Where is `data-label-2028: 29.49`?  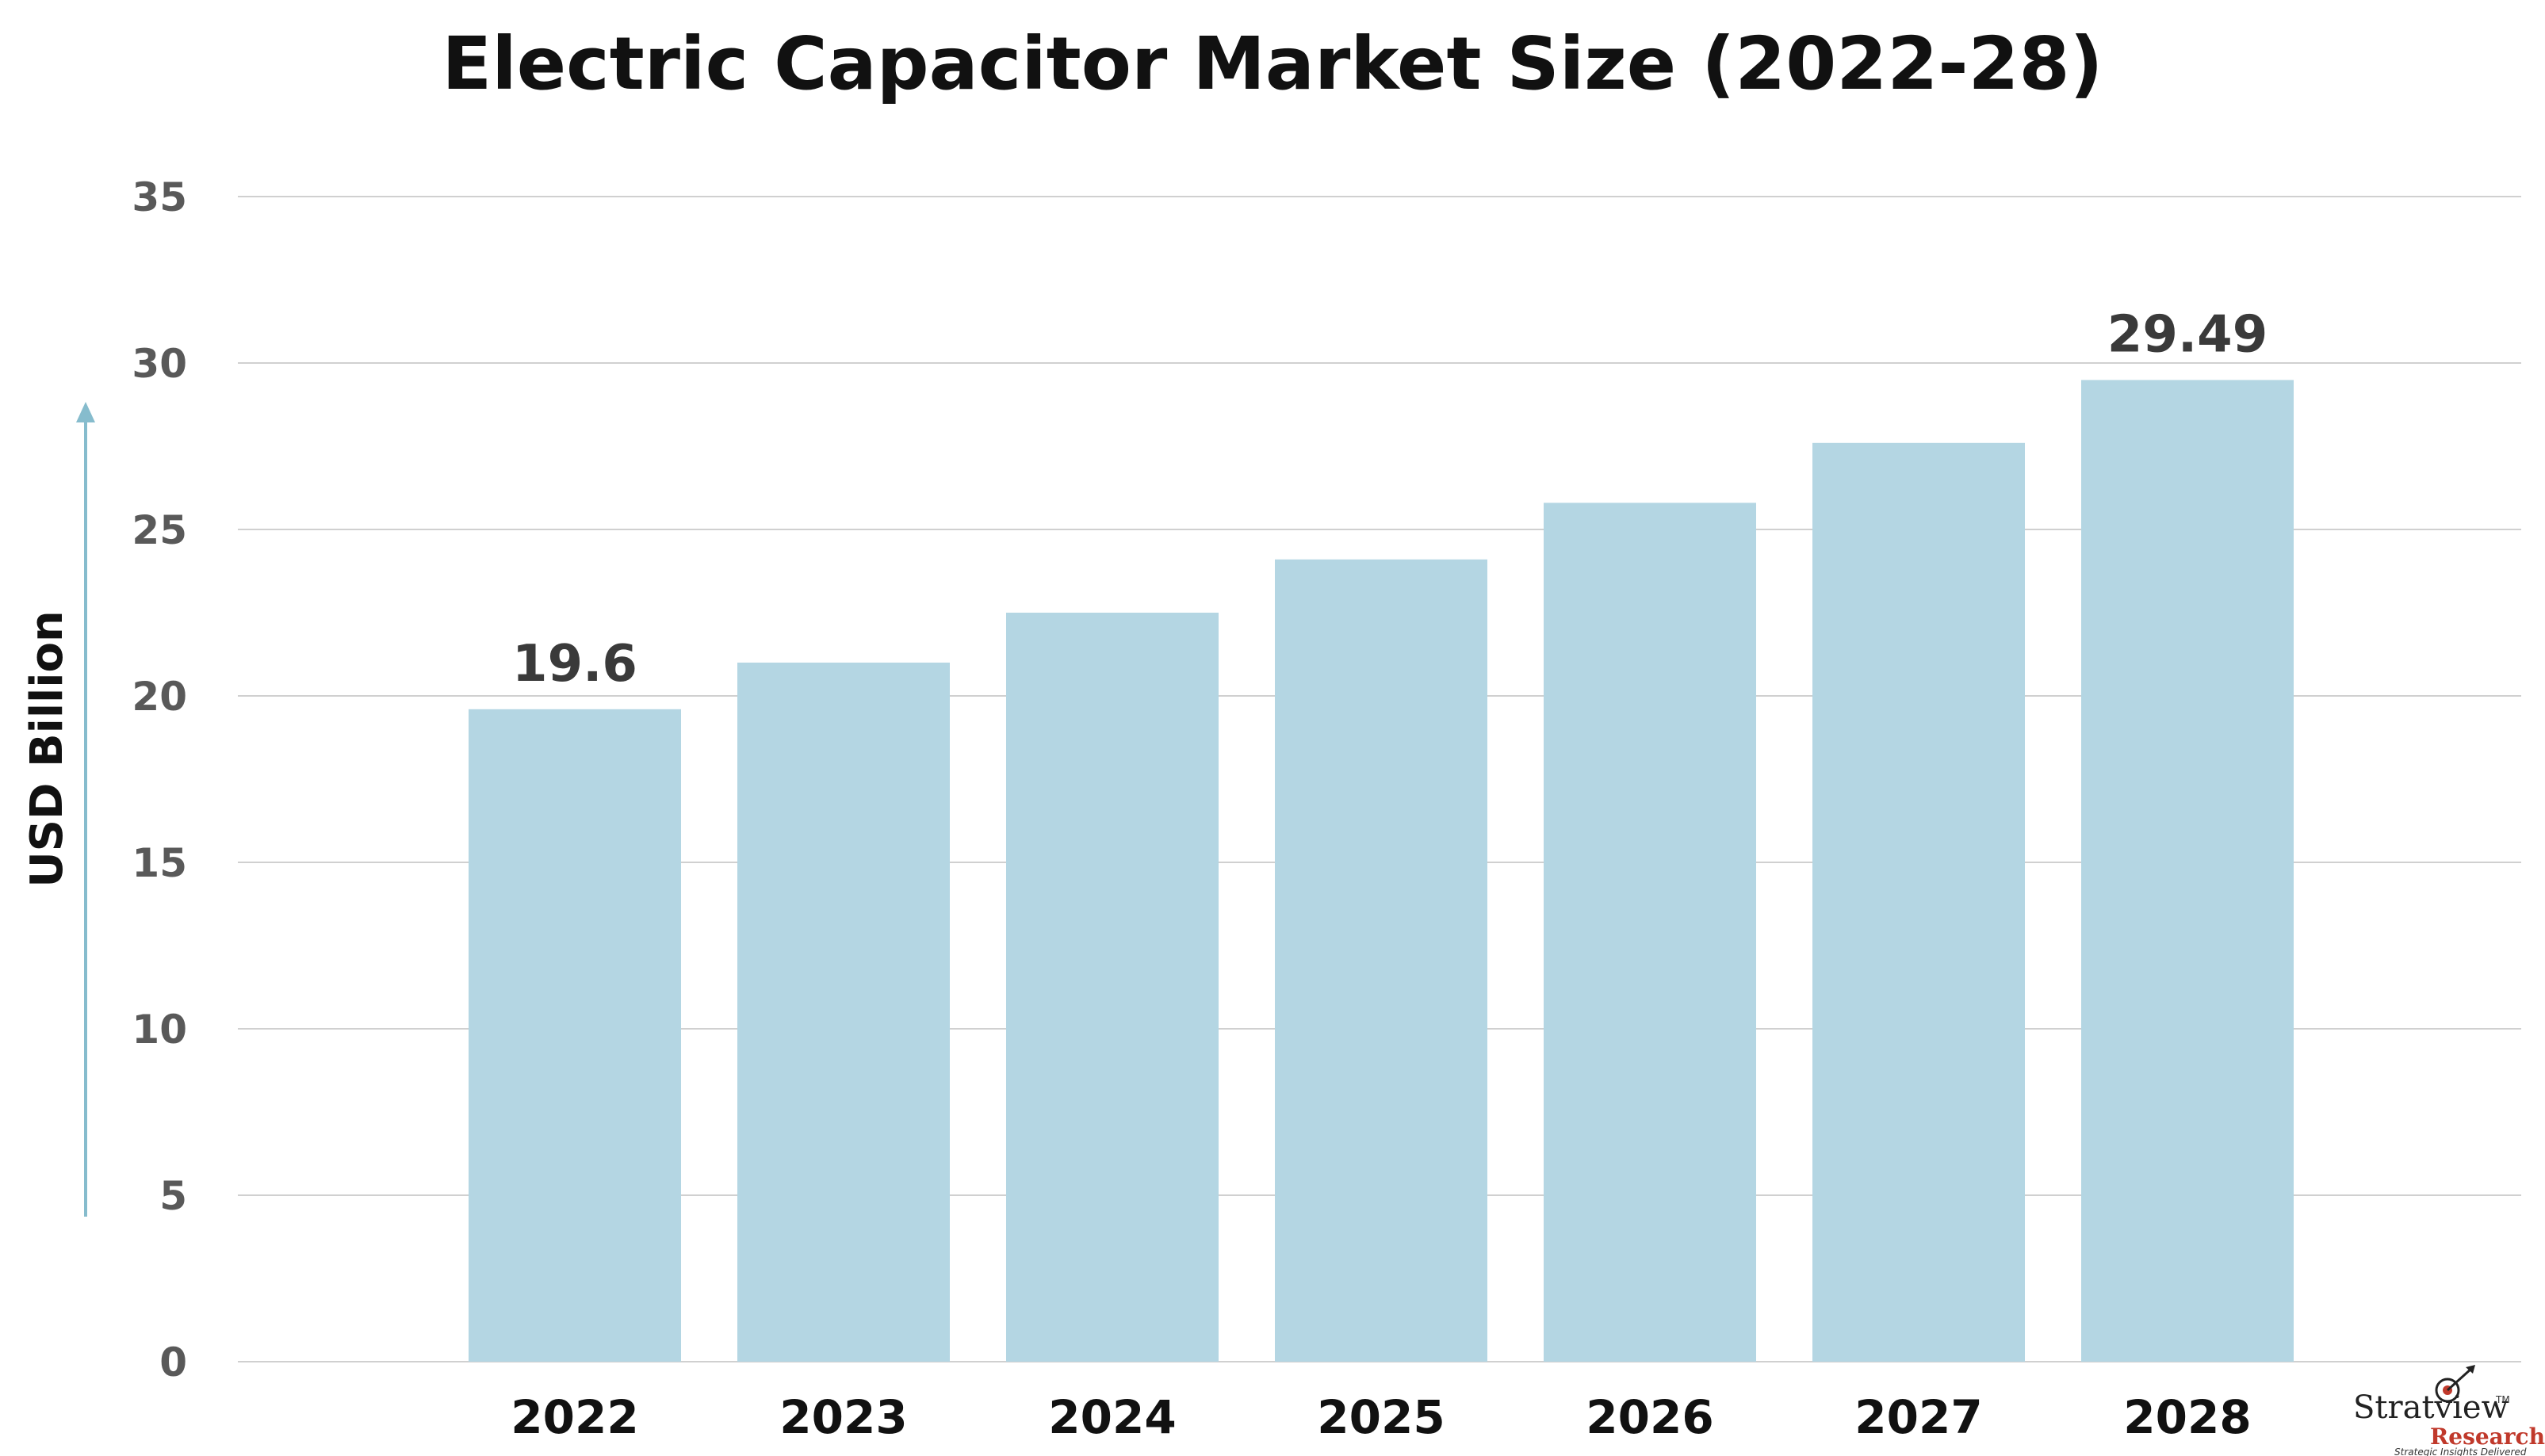
data-label-2028: 29.49 is located at coordinates (2187, 334).